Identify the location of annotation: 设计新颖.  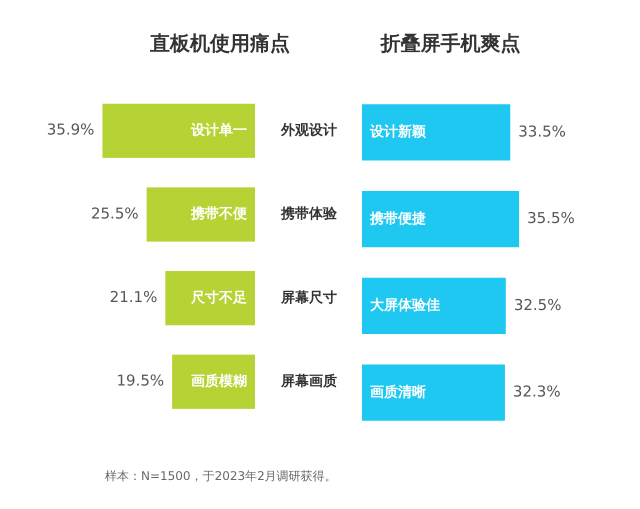
(398, 131).